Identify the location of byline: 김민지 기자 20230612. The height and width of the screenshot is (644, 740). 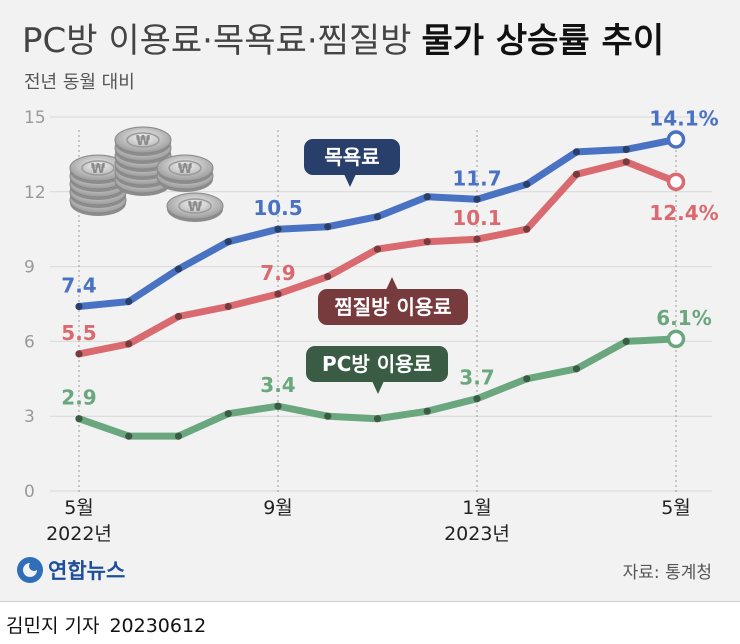
(106, 624).